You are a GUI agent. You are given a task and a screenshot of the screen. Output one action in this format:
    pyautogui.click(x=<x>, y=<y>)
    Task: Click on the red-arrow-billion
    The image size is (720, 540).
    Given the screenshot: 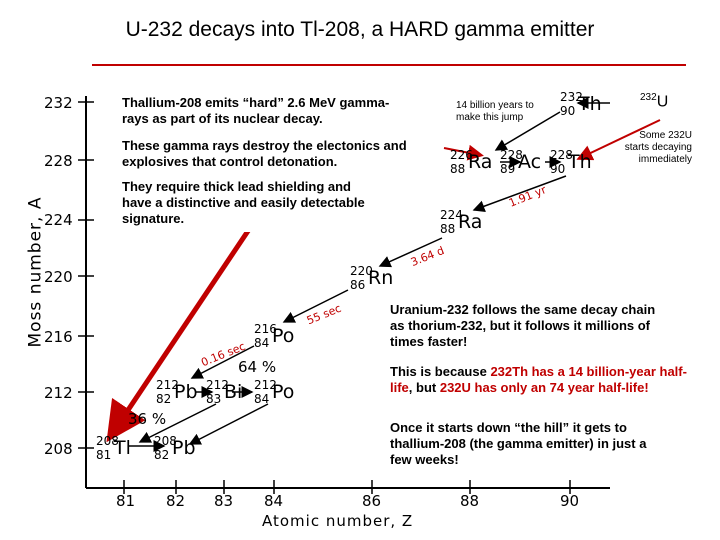 What is the action you would take?
    pyautogui.click(x=463, y=152)
    